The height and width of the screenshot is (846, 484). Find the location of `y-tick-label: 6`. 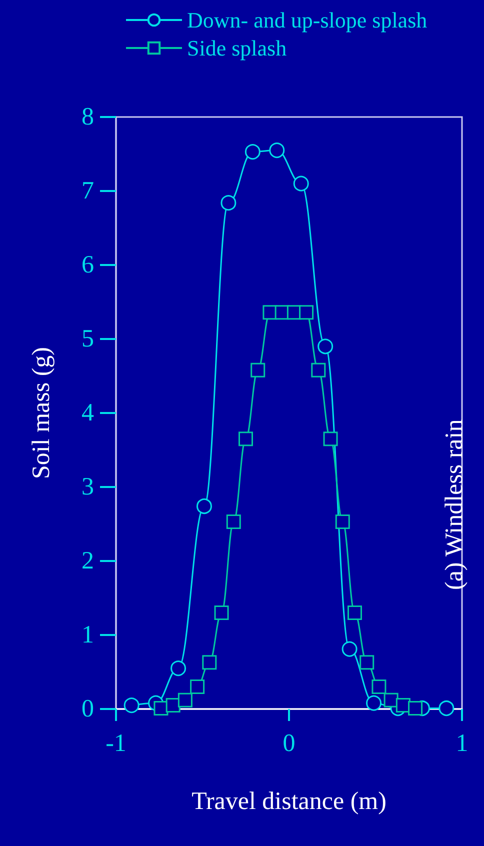

y-tick-label: 6 is located at coordinates (88, 265).